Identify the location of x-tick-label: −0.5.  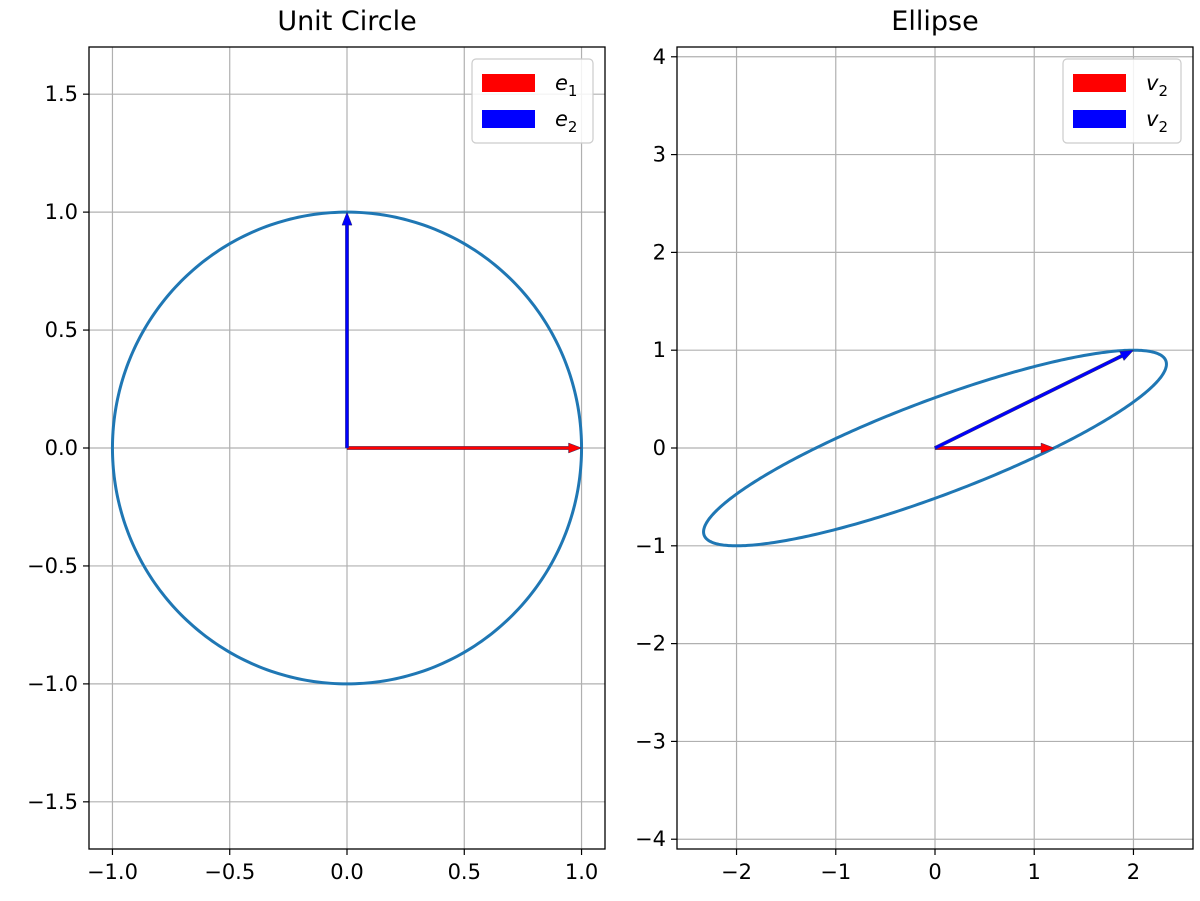
(229, 872).